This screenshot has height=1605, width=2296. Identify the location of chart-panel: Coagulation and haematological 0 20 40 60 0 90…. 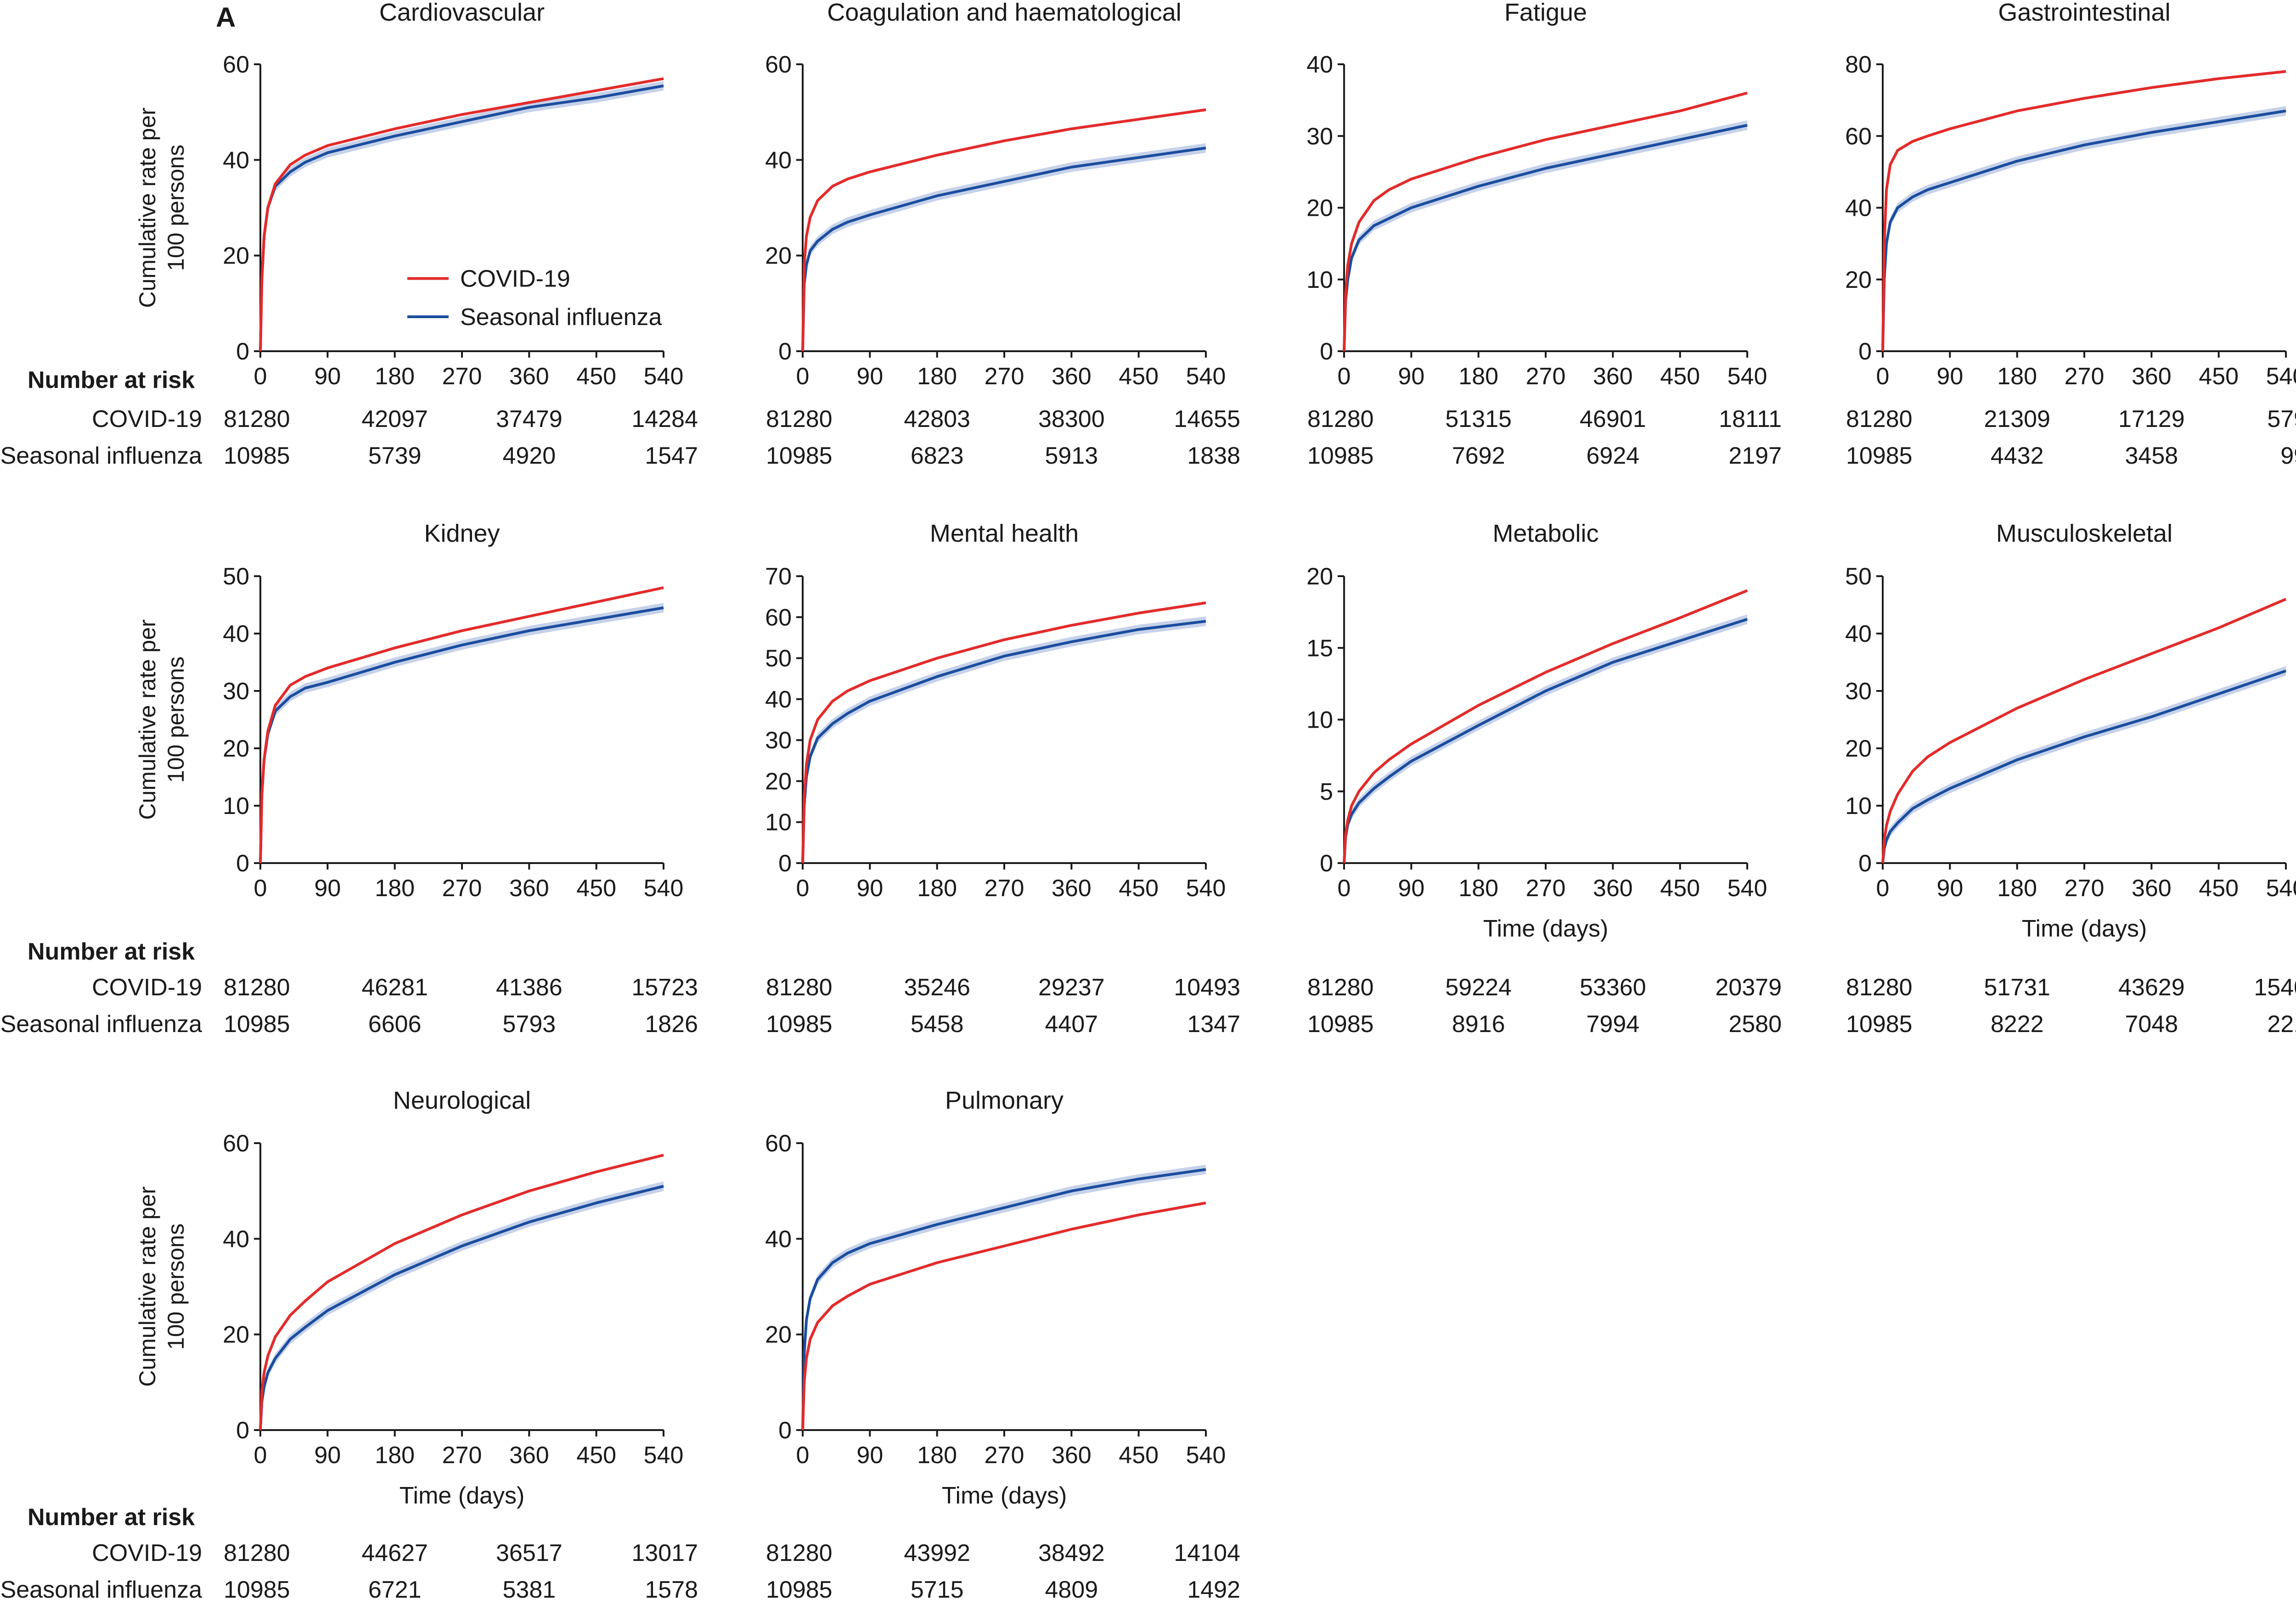
(1003, 234).